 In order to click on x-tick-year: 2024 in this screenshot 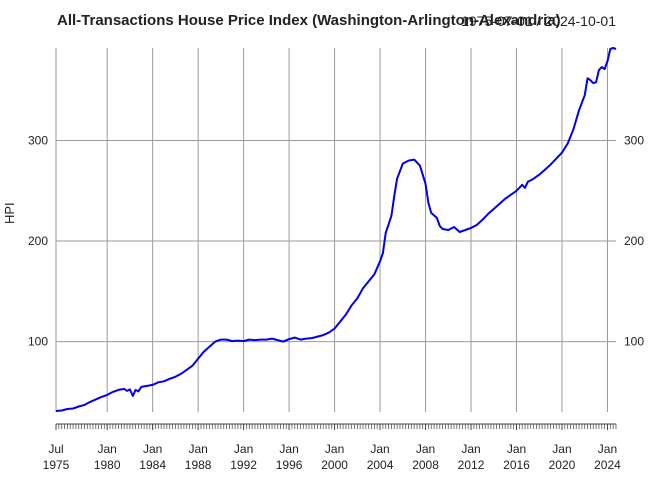, I will do `click(607, 465)`.